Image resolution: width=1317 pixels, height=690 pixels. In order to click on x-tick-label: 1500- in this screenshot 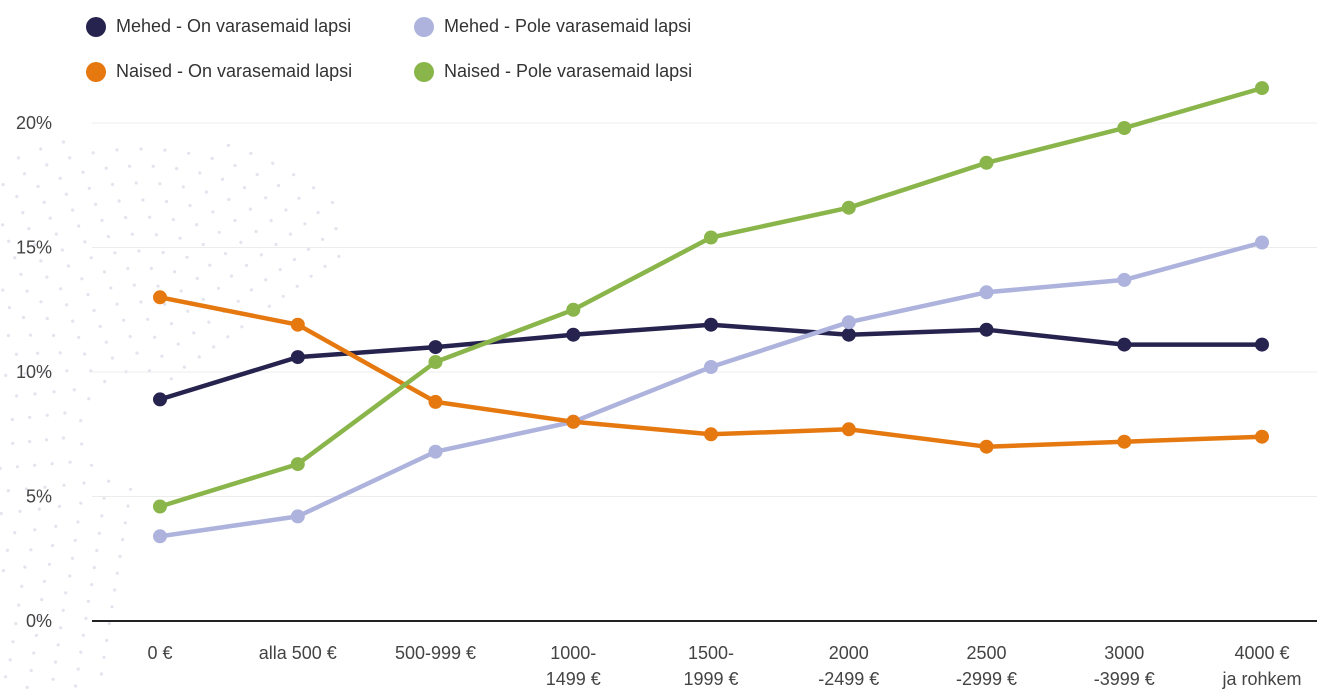, I will do `click(711, 653)`.